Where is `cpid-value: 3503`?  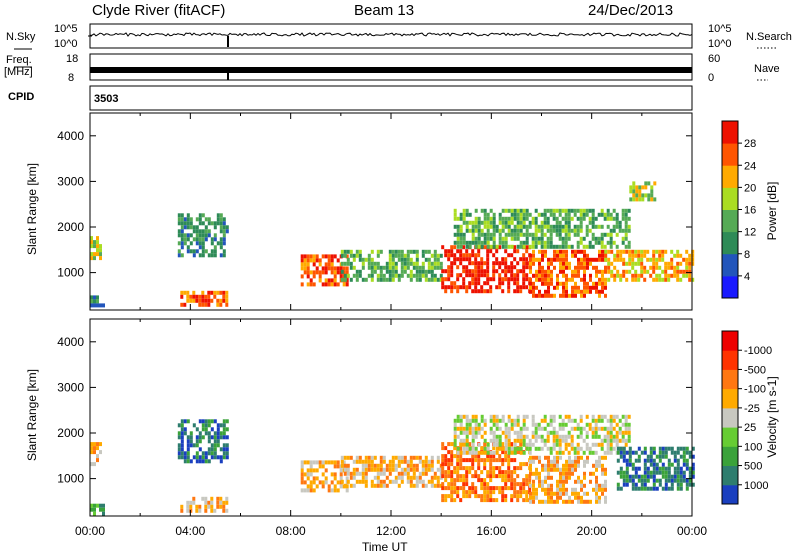
cpid-value: 3503 is located at coordinates (106, 99).